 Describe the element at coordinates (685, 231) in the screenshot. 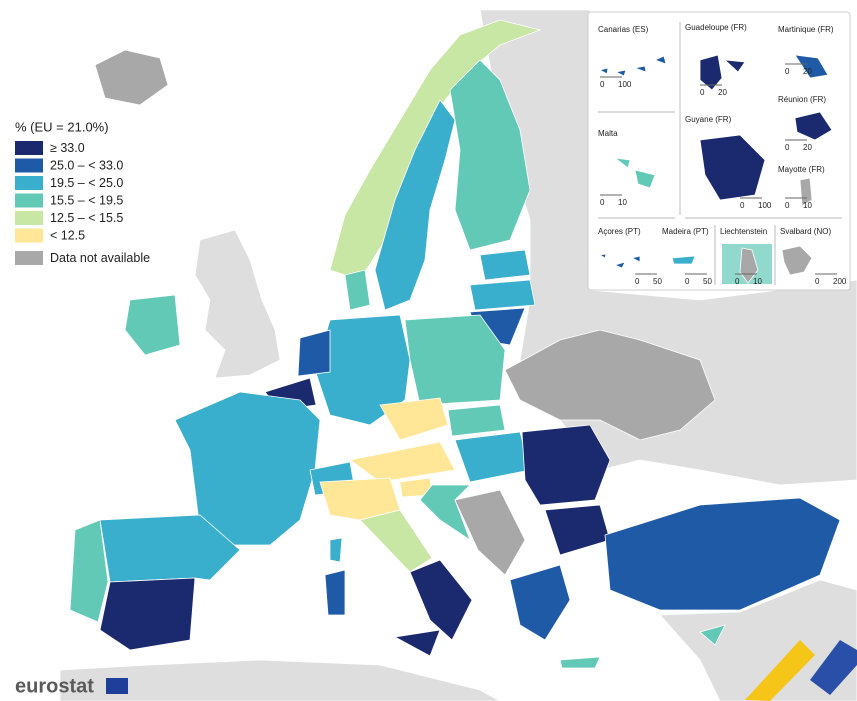

I see `inset-label: Madeira (PT)` at that location.